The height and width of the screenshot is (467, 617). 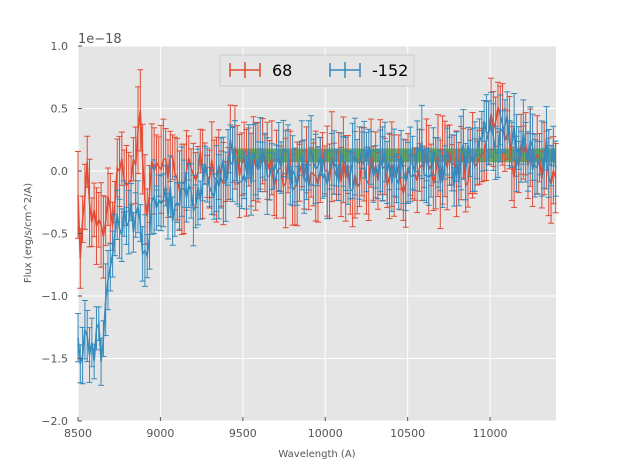 I want to click on x-tick-label-11000: 11000, so click(x=490, y=433).